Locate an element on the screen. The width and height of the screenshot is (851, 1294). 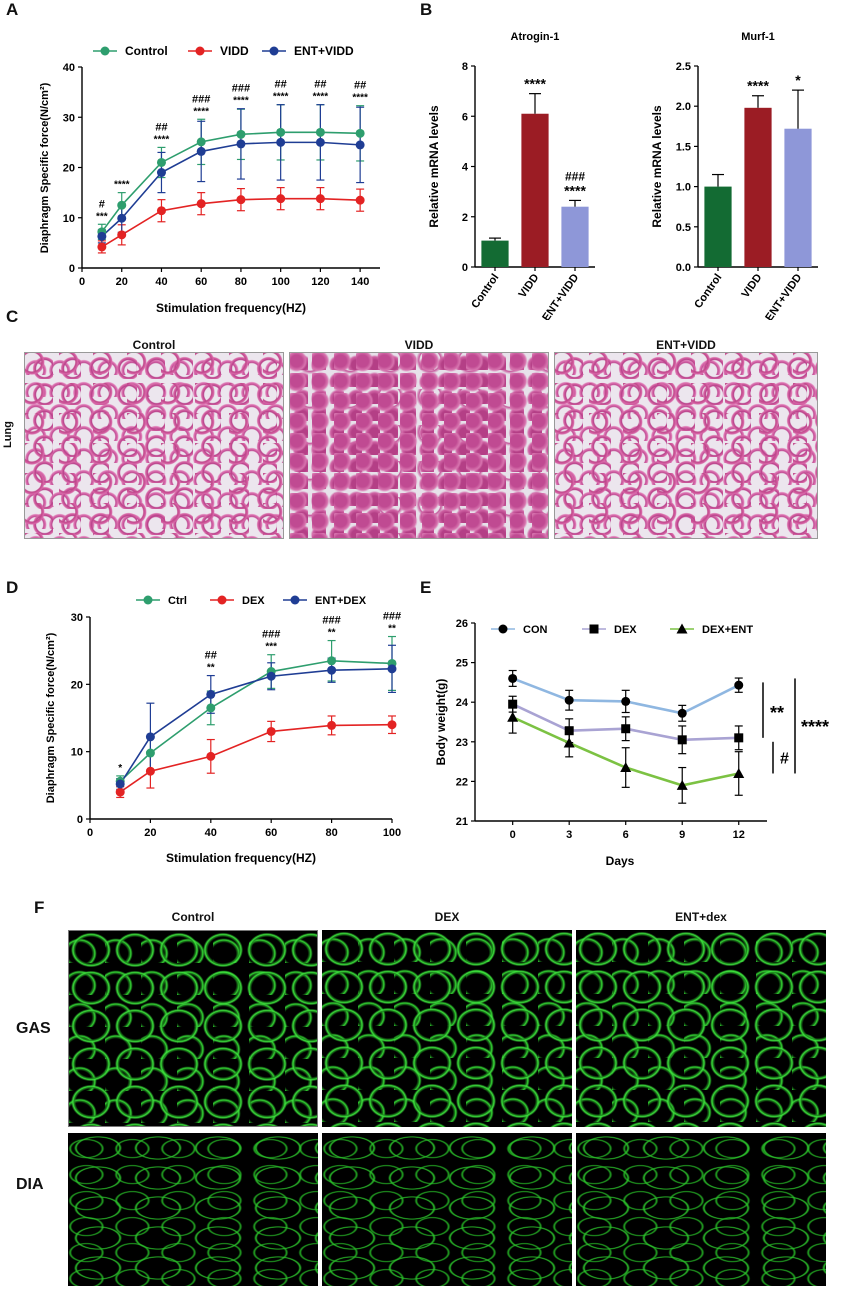
panel-letter-e: E is located at coordinates (426, 587).